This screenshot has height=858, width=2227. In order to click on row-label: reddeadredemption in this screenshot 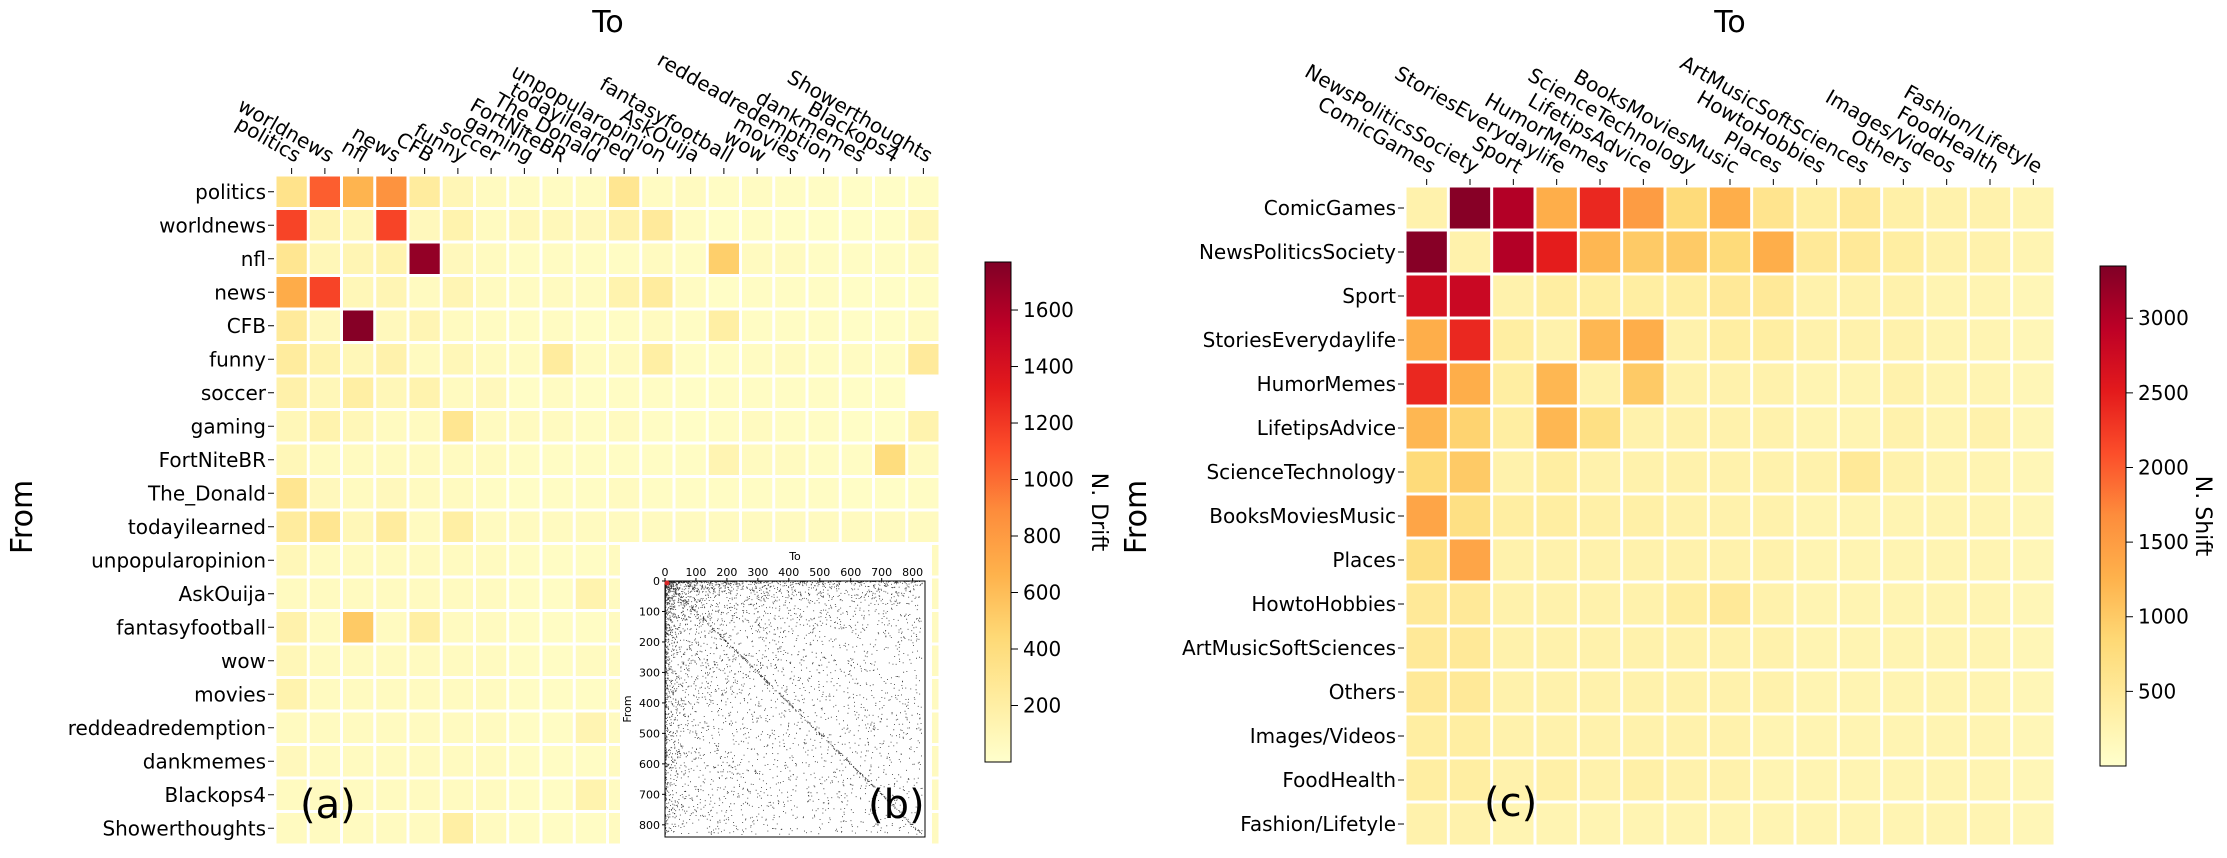, I will do `click(167, 728)`.